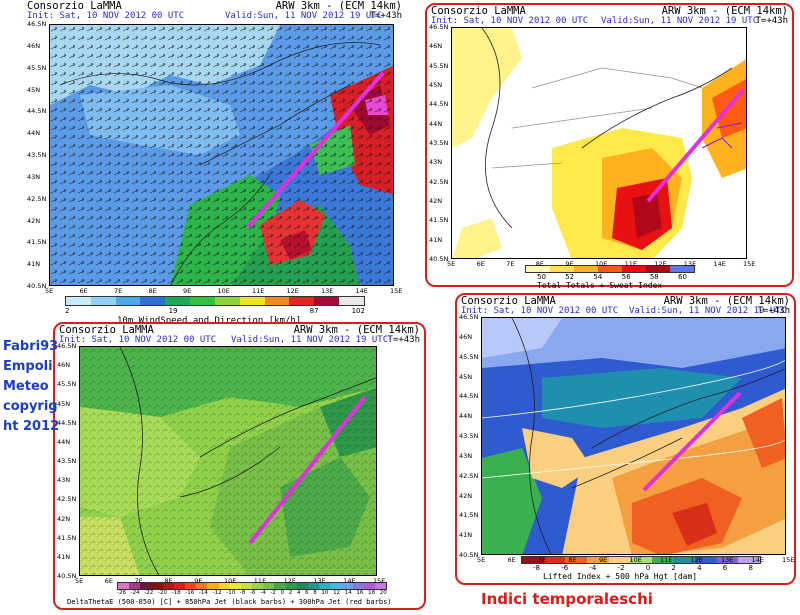 This screenshot has width=800, height=615. I want to click on longitude-label: 8E, so click(168, 581).